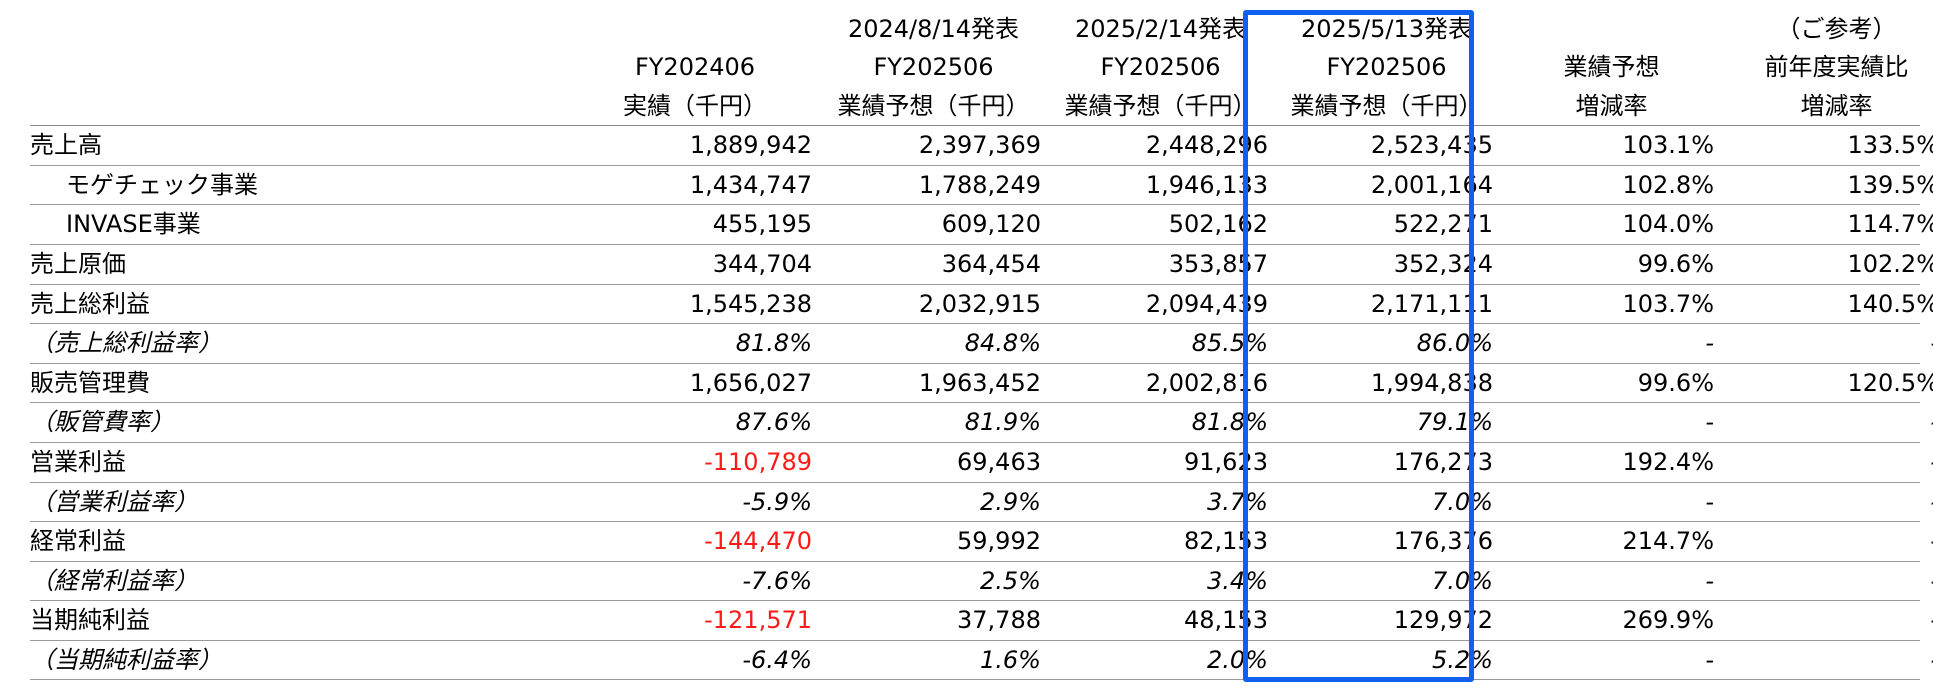 Image resolution: width=1933 pixels, height=695 pixels. Describe the element at coordinates (1002, 422) in the screenshot. I see `table-cell: 81.9%` at that location.